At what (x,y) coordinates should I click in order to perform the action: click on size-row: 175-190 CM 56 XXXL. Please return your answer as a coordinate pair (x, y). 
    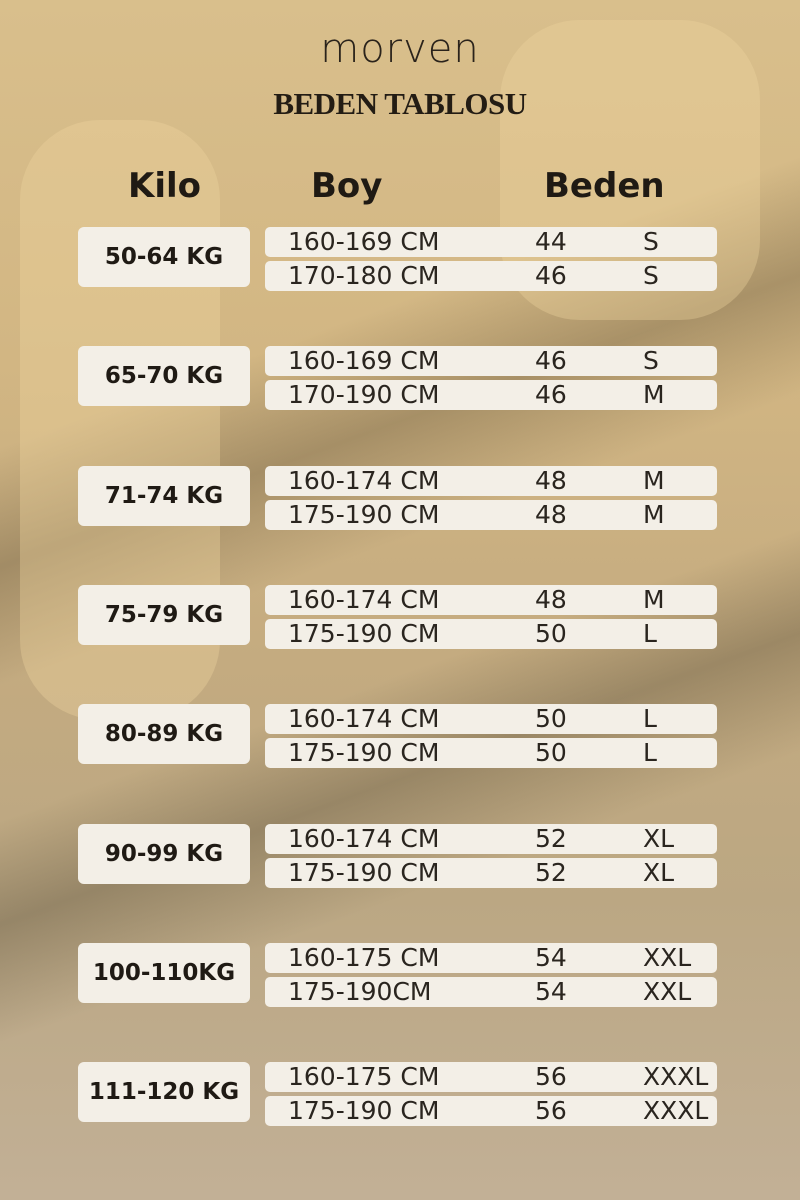
    Looking at the image, I should click on (491, 1111).